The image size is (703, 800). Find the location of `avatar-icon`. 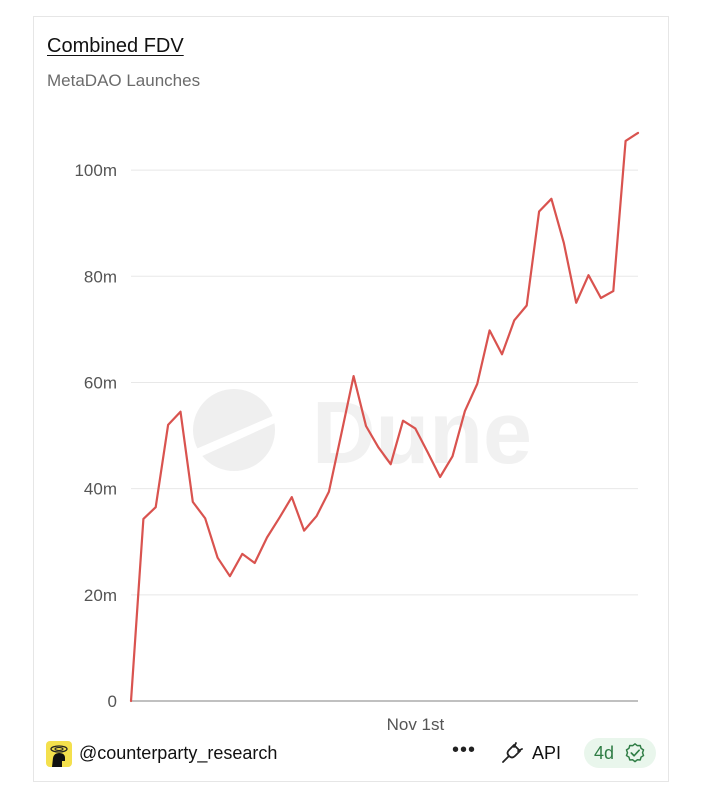

avatar-icon is located at coordinates (59, 754).